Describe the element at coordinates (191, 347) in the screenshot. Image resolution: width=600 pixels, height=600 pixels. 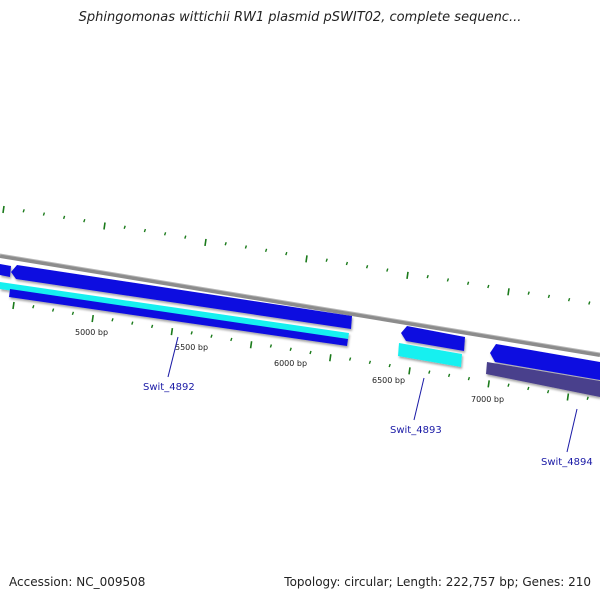
I see `tick-label-5500: 5500 bp` at that location.